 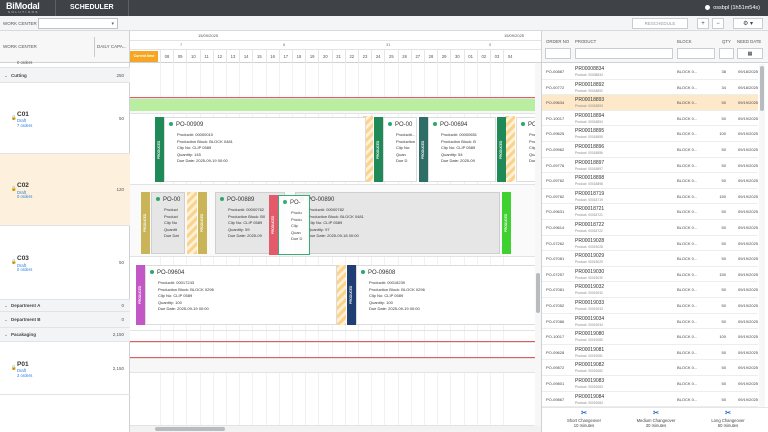 I want to click on product-column-header: PRODUCT, so click(x=586, y=41).